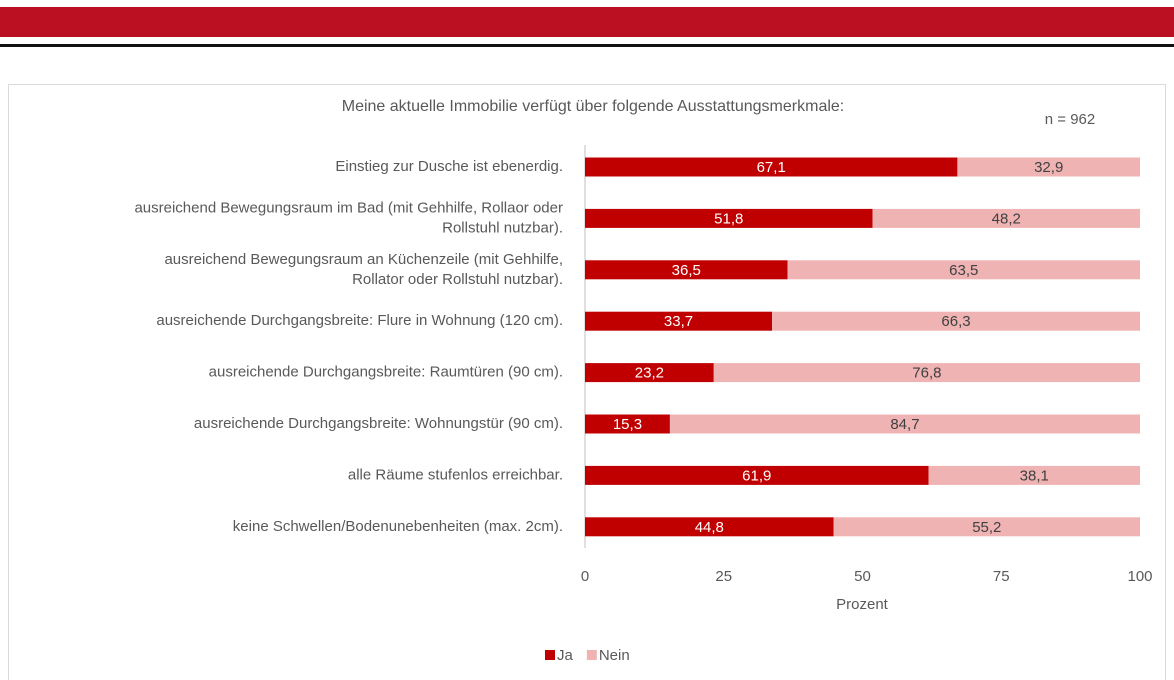  Describe the element at coordinates (585, 576) in the screenshot. I see `x-tick-label: 0` at that location.